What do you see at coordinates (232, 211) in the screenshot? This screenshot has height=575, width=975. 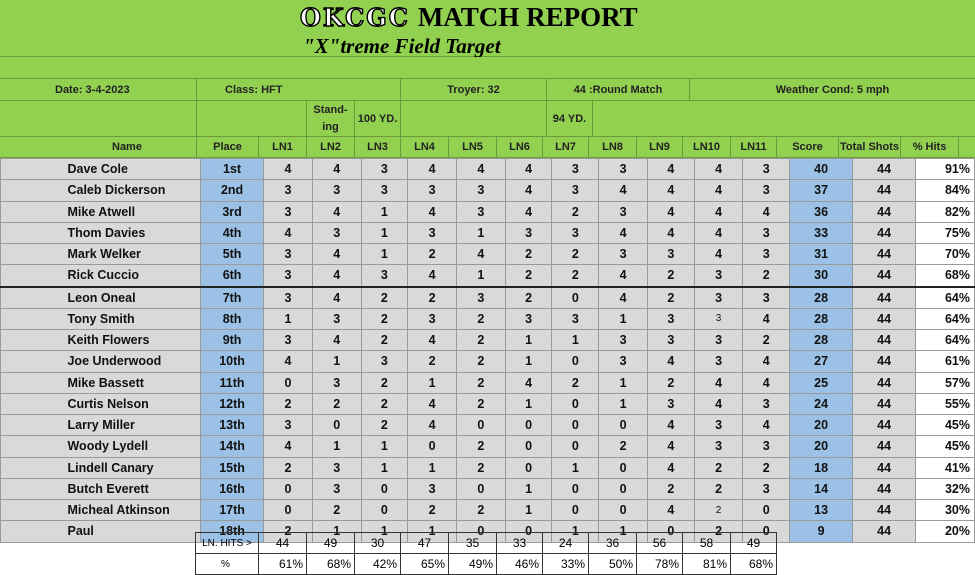 I see `place-cell: 3rd` at bounding box center [232, 211].